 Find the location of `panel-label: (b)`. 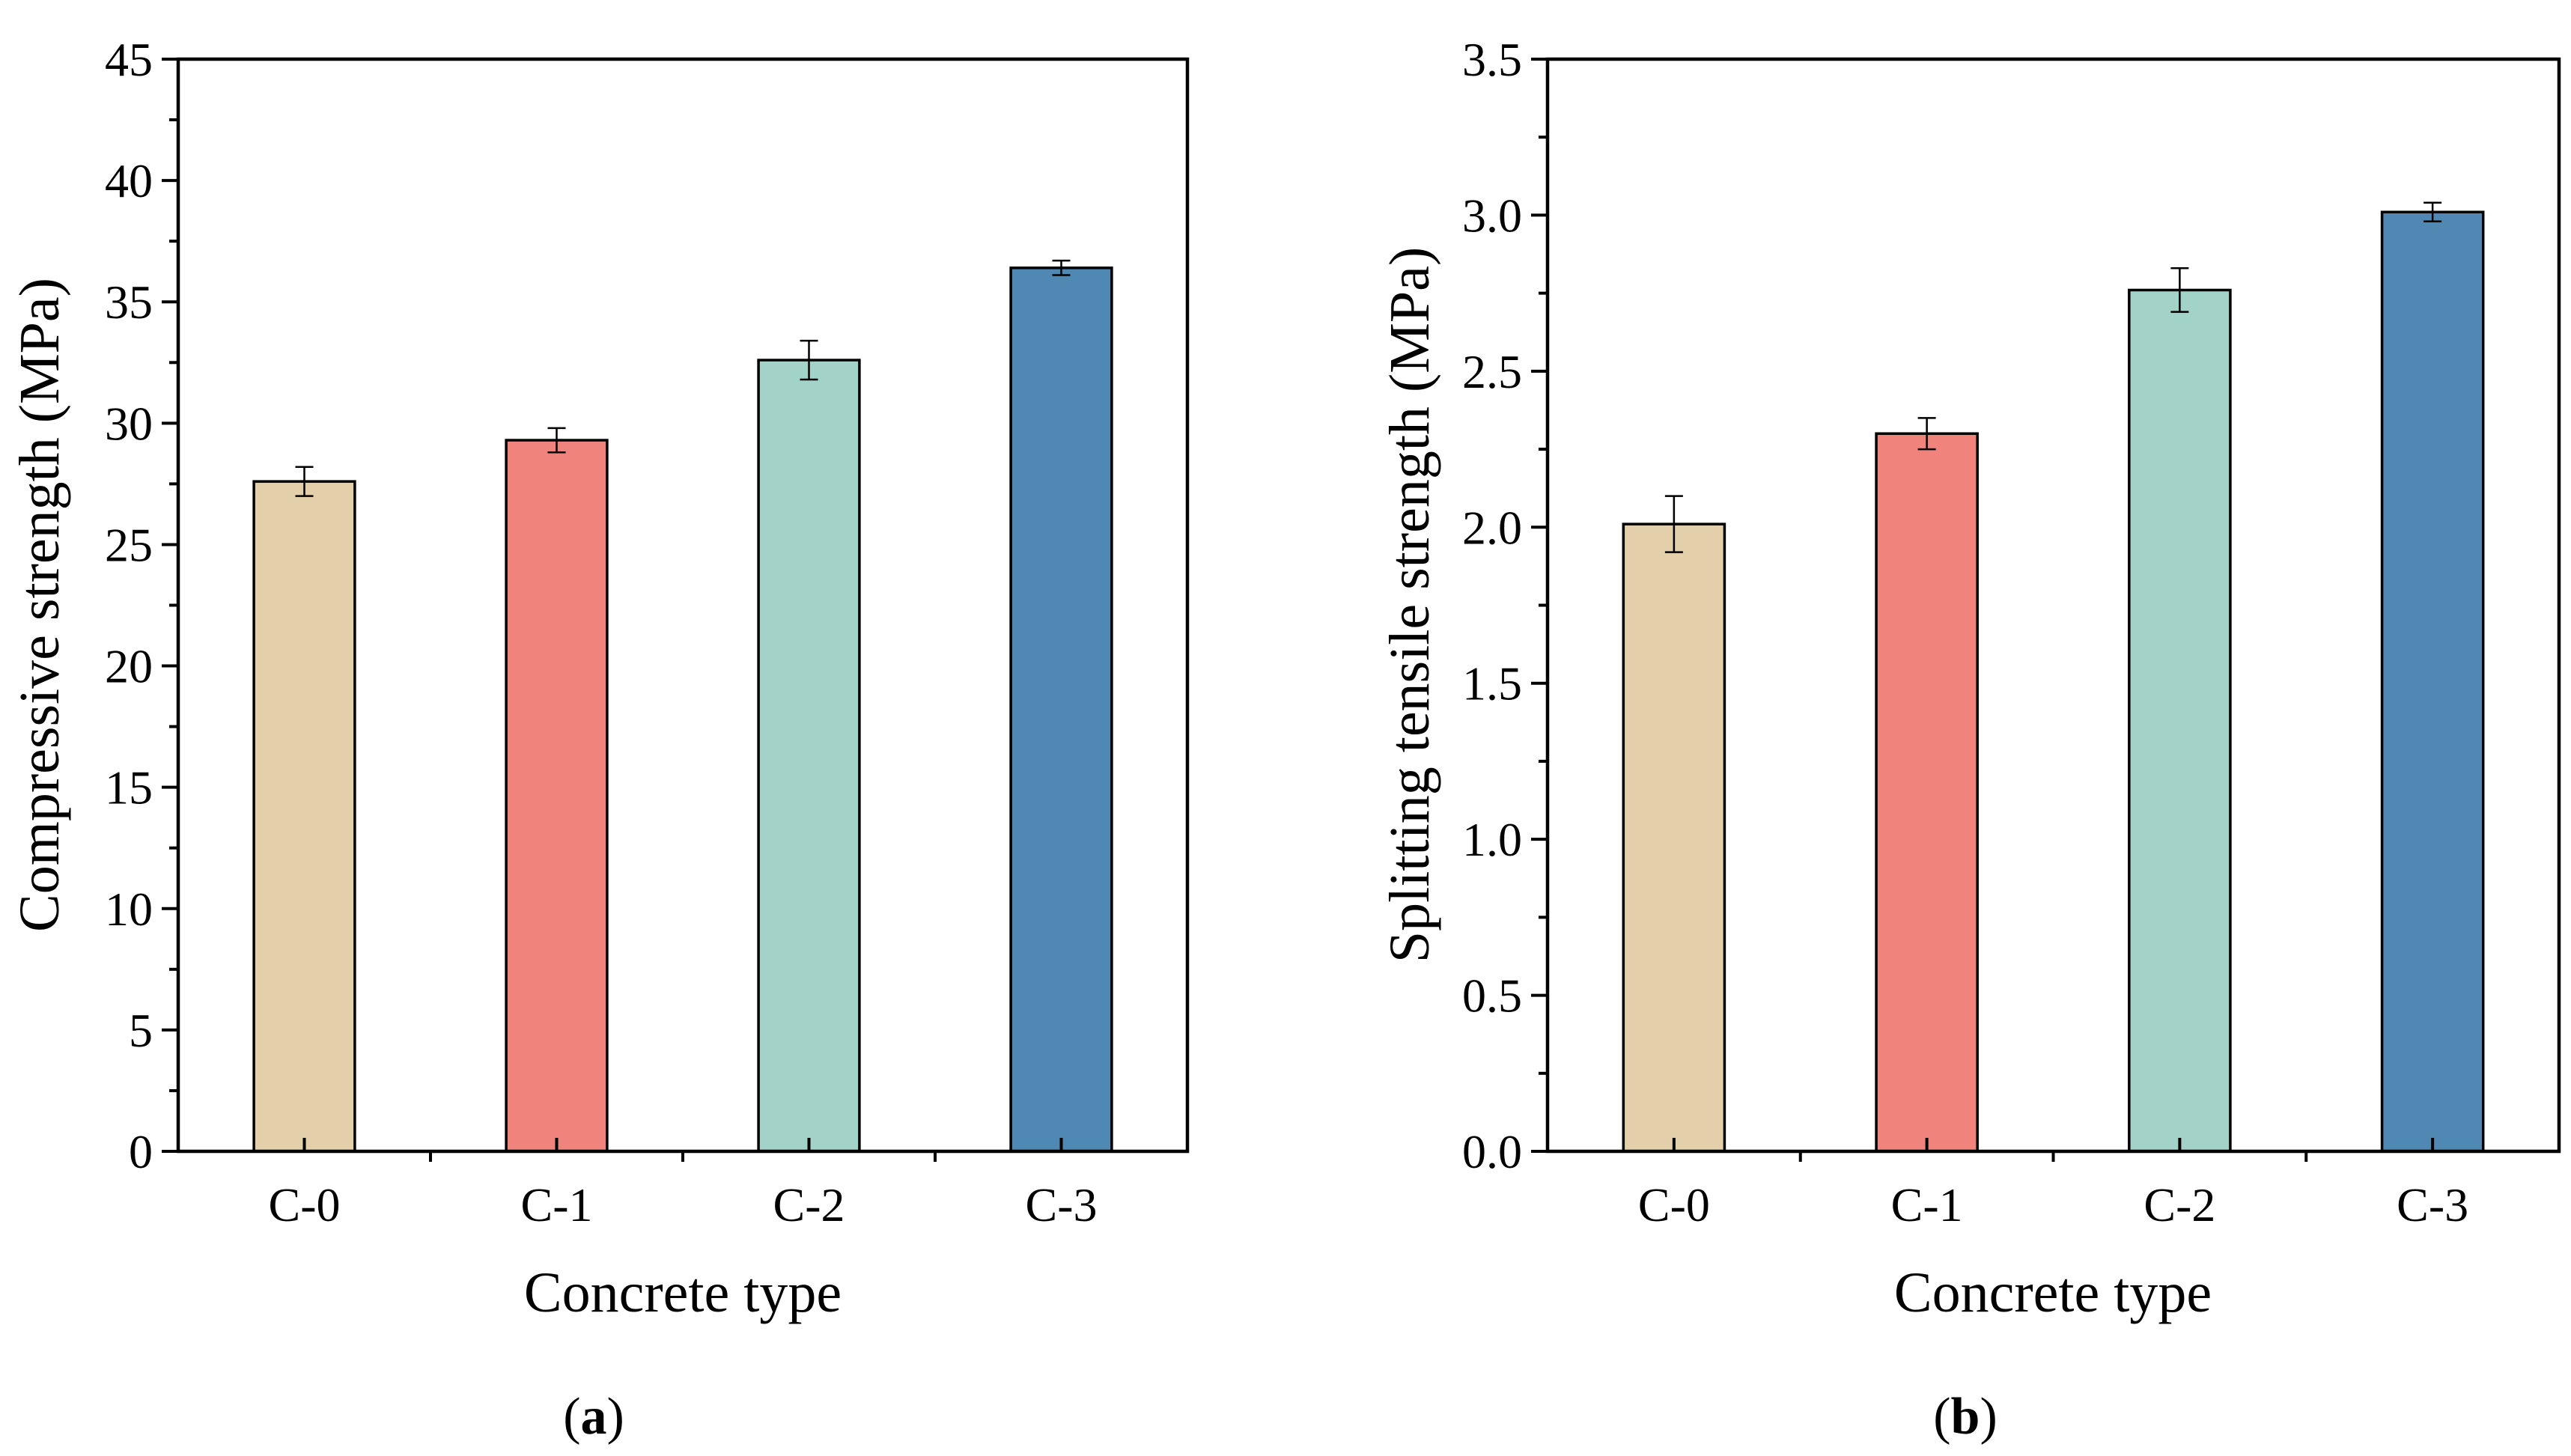

panel-label: (b) is located at coordinates (1965, 1417).